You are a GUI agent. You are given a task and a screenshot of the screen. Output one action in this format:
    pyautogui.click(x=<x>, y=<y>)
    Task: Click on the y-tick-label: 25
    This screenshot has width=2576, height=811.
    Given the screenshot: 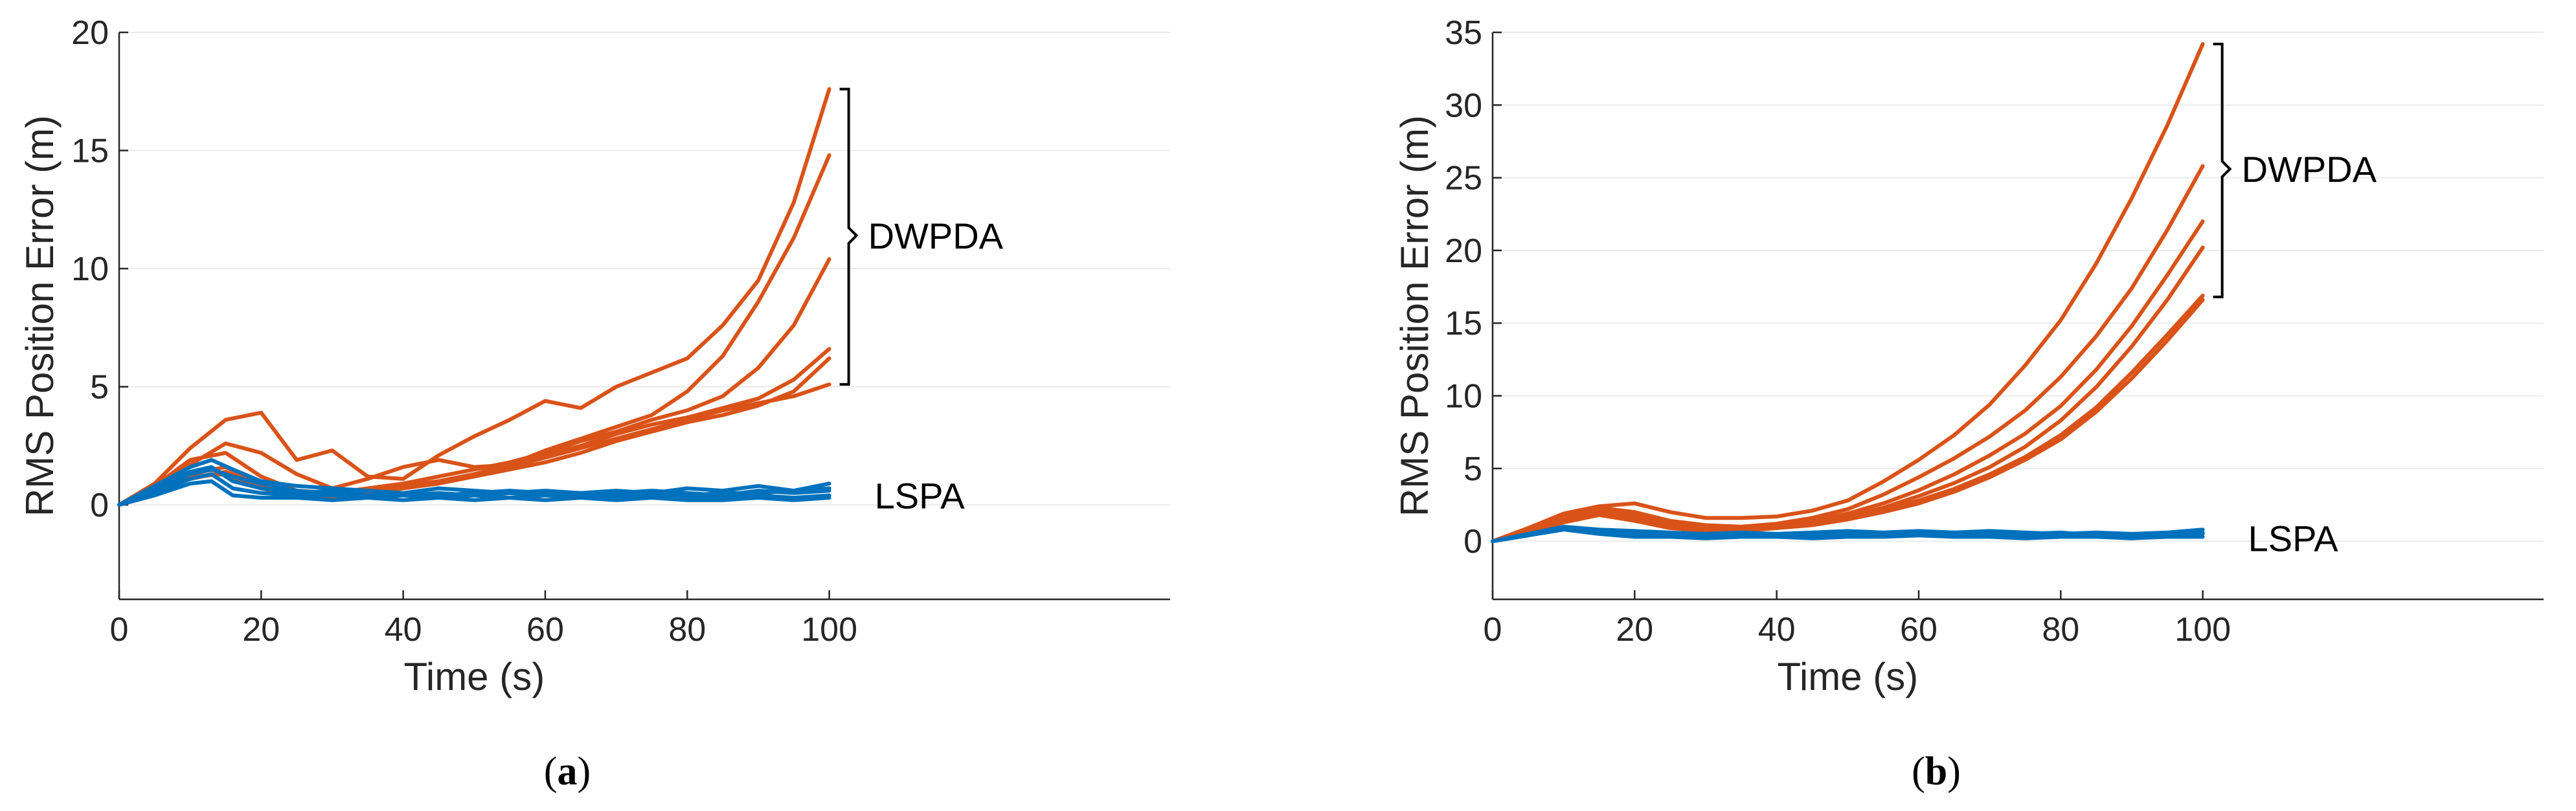 What is the action you would take?
    pyautogui.click(x=1463, y=178)
    